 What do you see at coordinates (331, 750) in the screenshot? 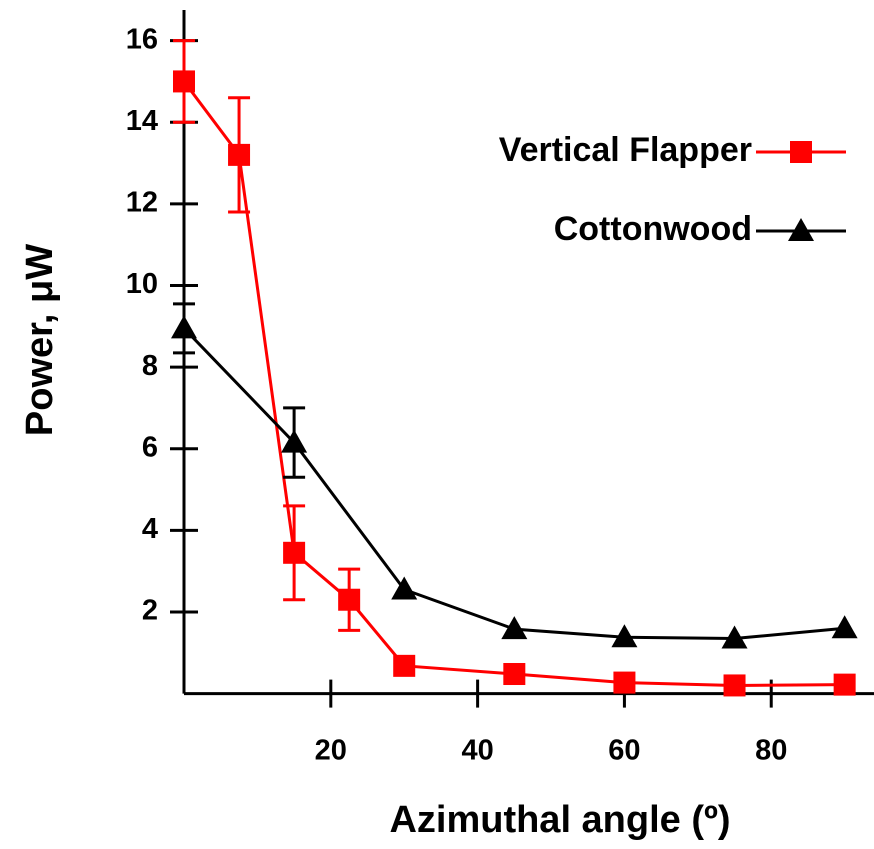
I see `x-tick-label: 20` at bounding box center [331, 750].